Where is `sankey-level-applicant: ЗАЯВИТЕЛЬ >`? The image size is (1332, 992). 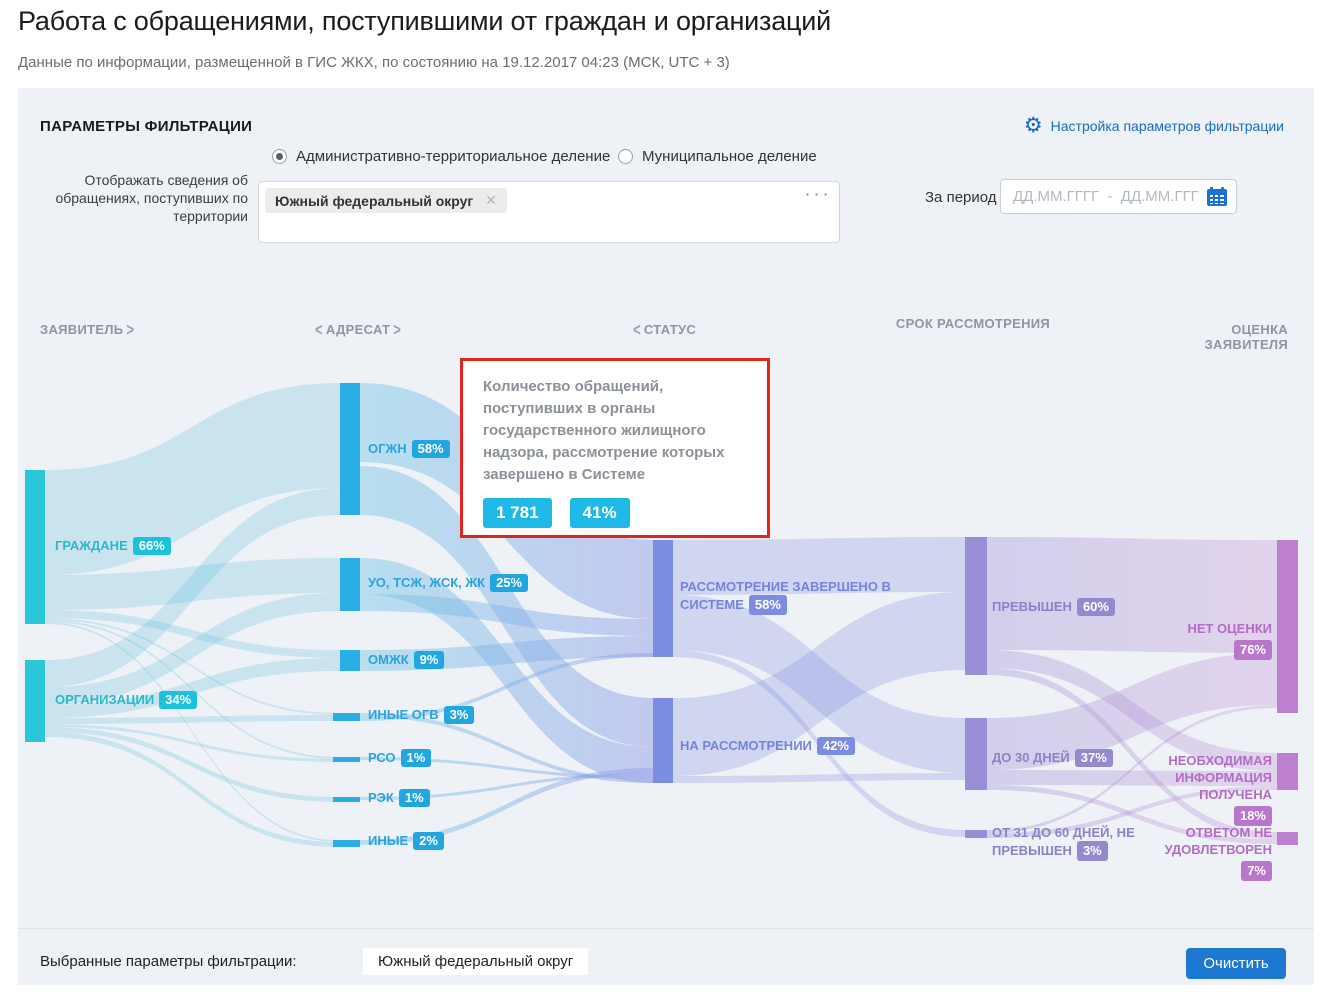
sankey-level-applicant: ЗАЯВИТЕЛЬ > is located at coordinates (88, 329).